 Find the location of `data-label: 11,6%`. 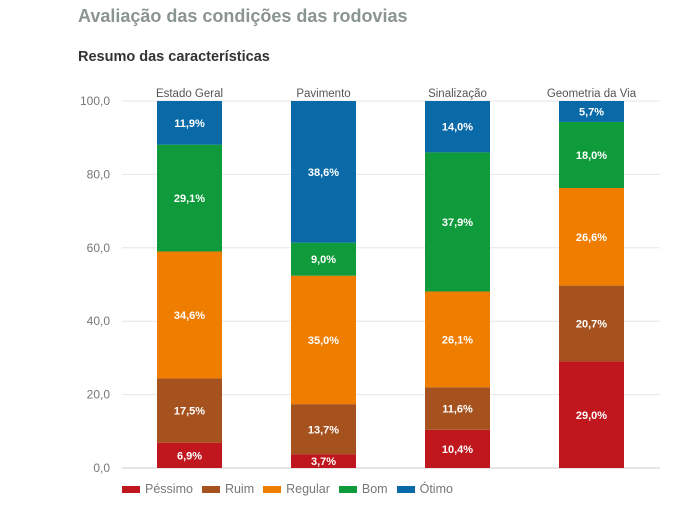

data-label: 11,6% is located at coordinates (457, 410).